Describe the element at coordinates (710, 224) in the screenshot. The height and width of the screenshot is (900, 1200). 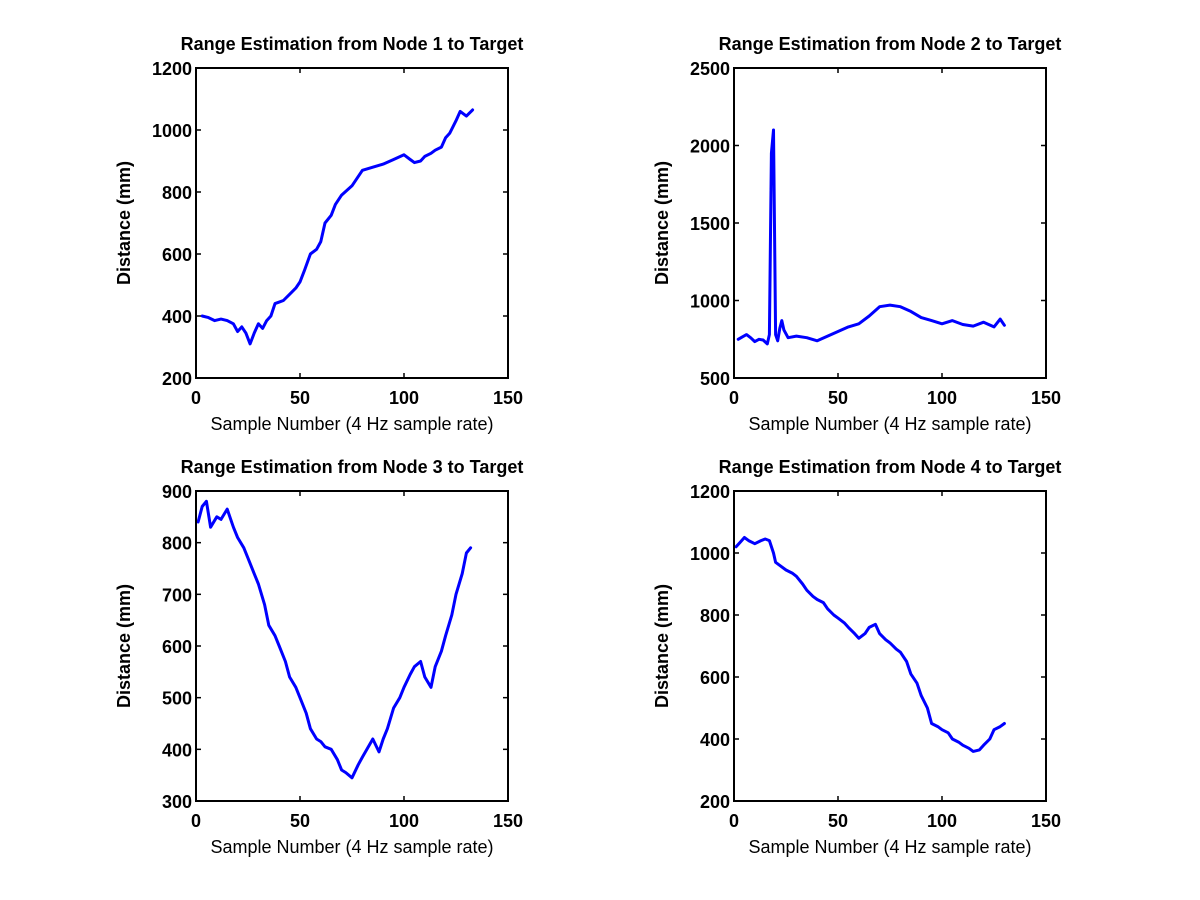
I see `y-tick-label: 1500` at that location.